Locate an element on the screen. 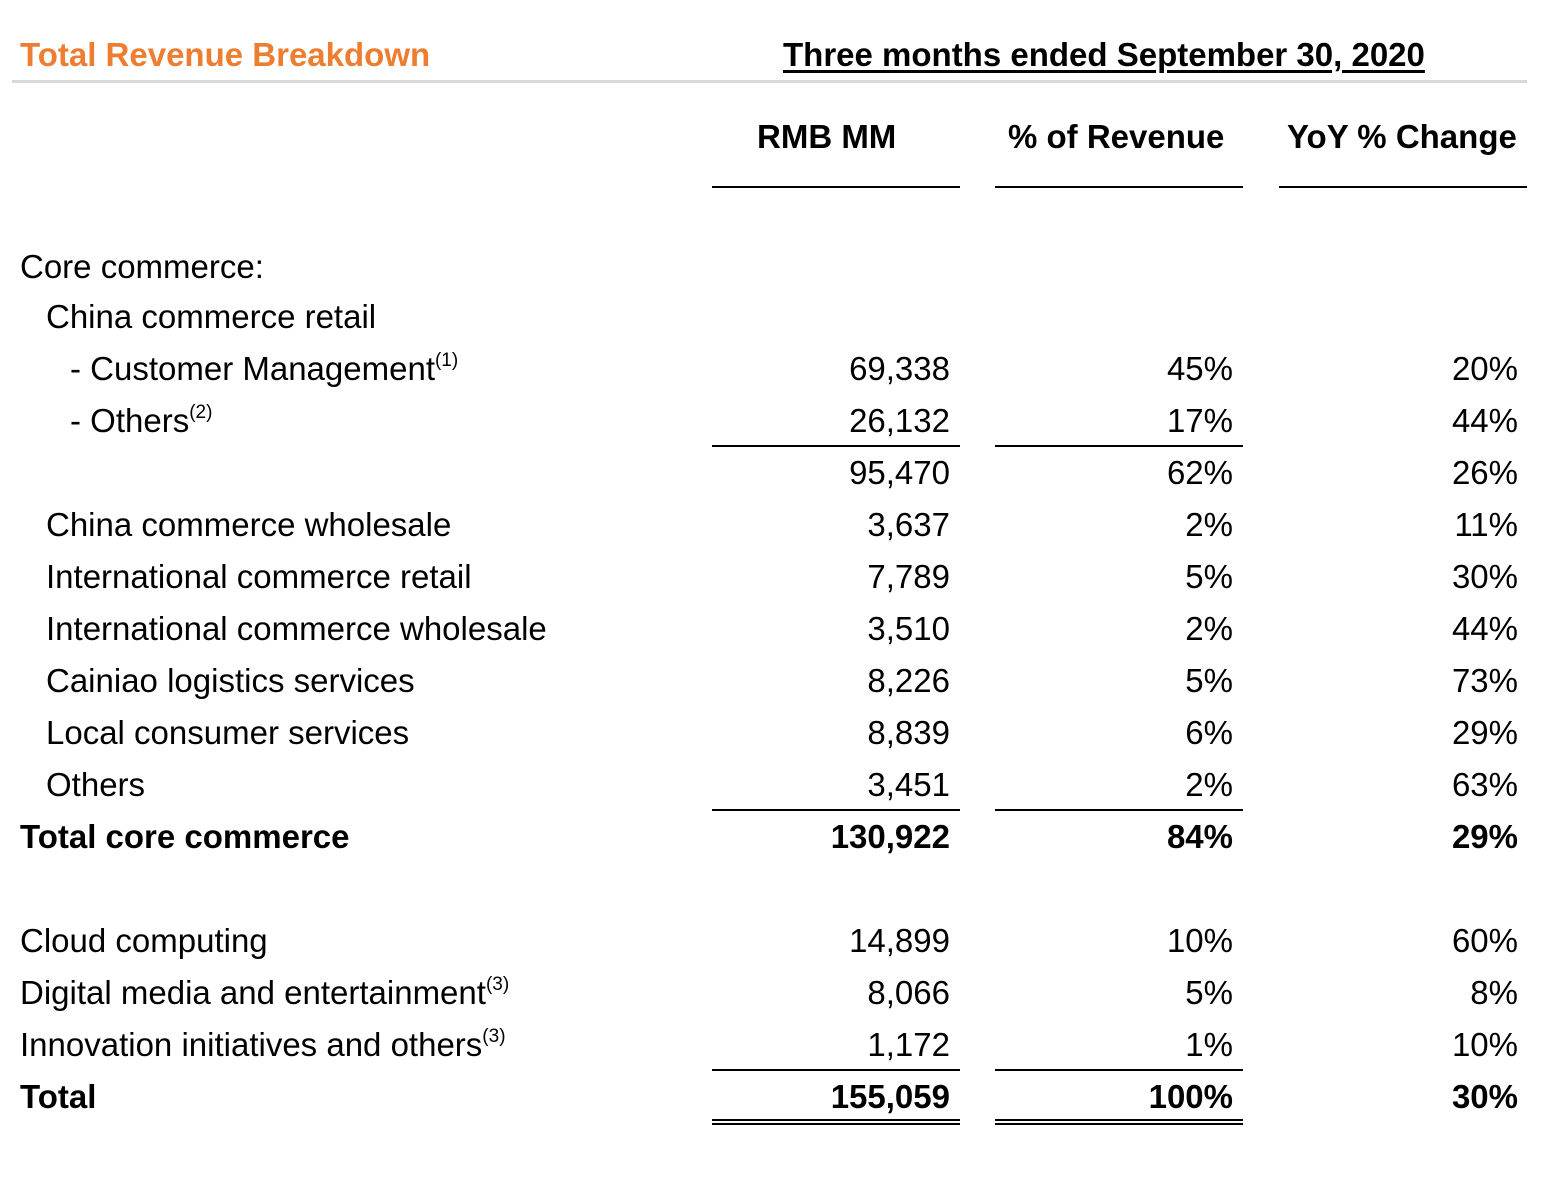  title-divider is located at coordinates (769, 81).